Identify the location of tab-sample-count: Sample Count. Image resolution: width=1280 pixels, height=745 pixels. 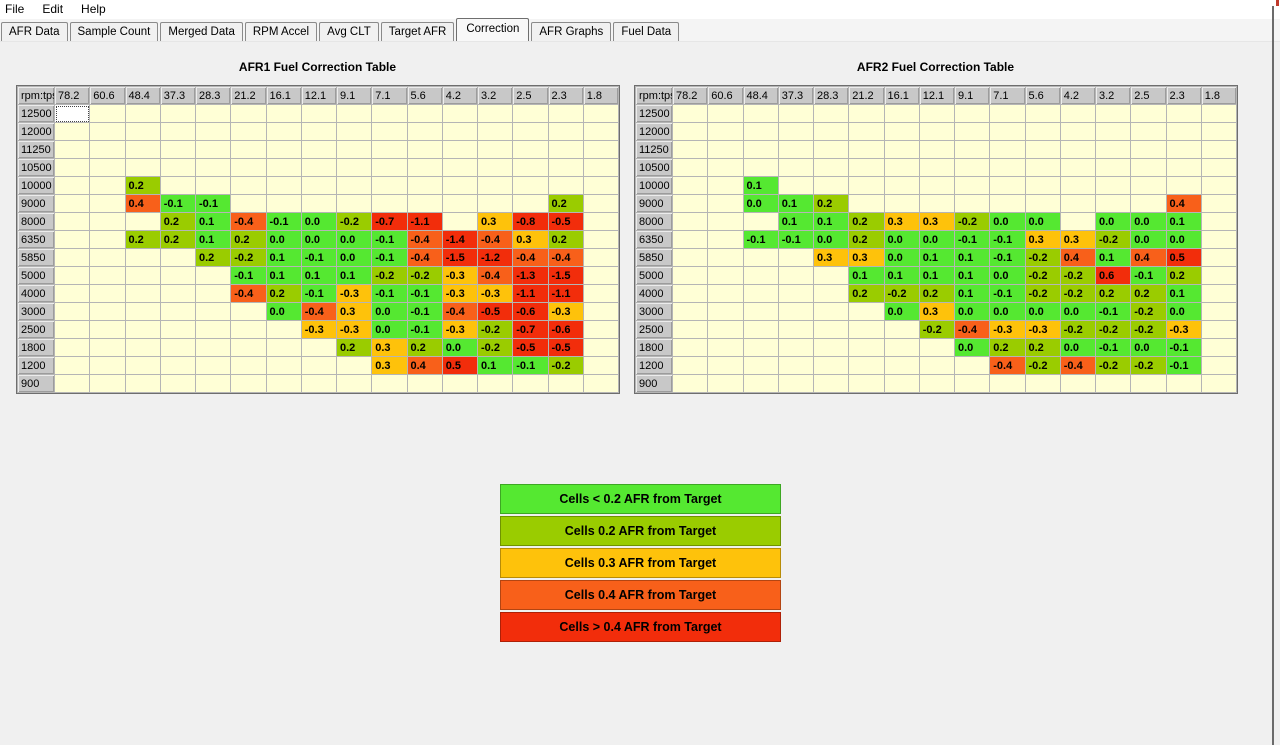
(114, 31).